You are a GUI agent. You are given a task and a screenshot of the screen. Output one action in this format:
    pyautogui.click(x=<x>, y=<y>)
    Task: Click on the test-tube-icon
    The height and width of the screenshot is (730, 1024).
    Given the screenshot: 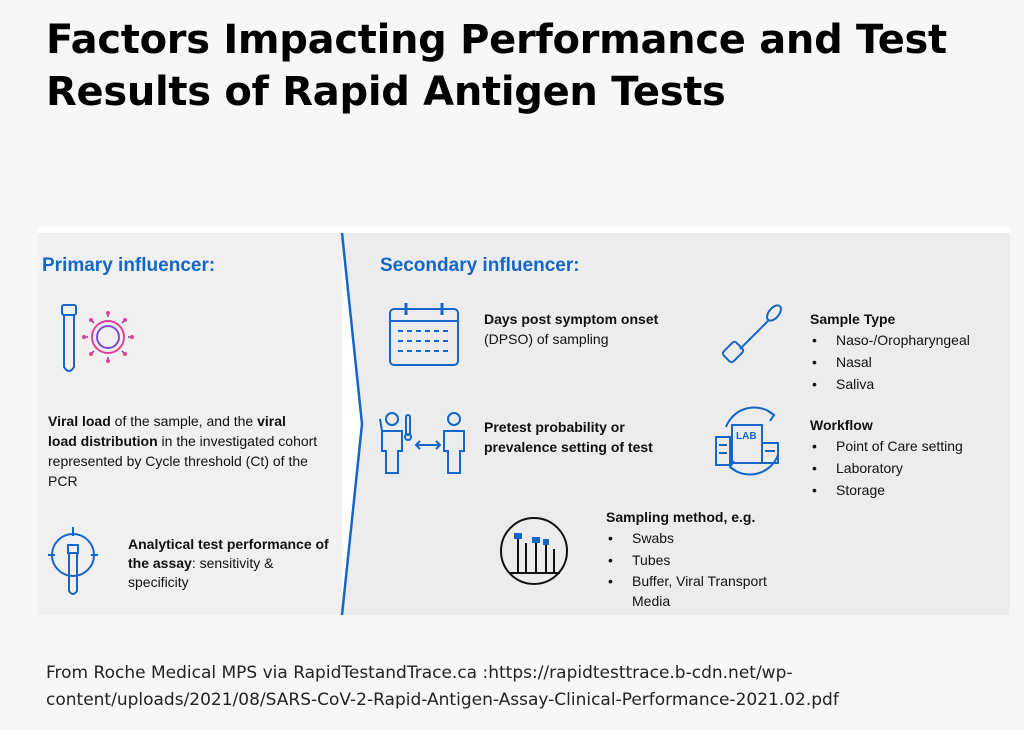 What is the action you would take?
    pyautogui.click(x=69, y=338)
    